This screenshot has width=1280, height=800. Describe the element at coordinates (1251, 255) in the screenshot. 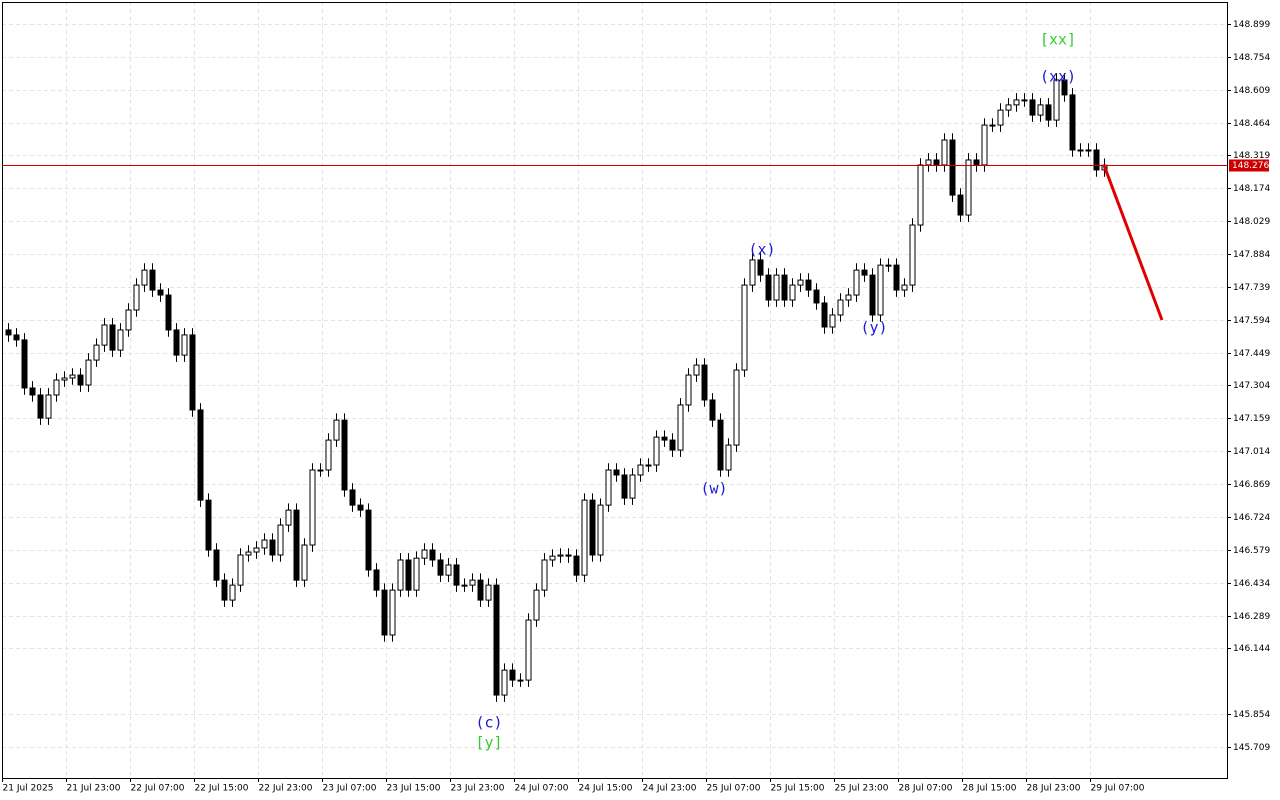

I see `y-tick-label: 147.884` at that location.